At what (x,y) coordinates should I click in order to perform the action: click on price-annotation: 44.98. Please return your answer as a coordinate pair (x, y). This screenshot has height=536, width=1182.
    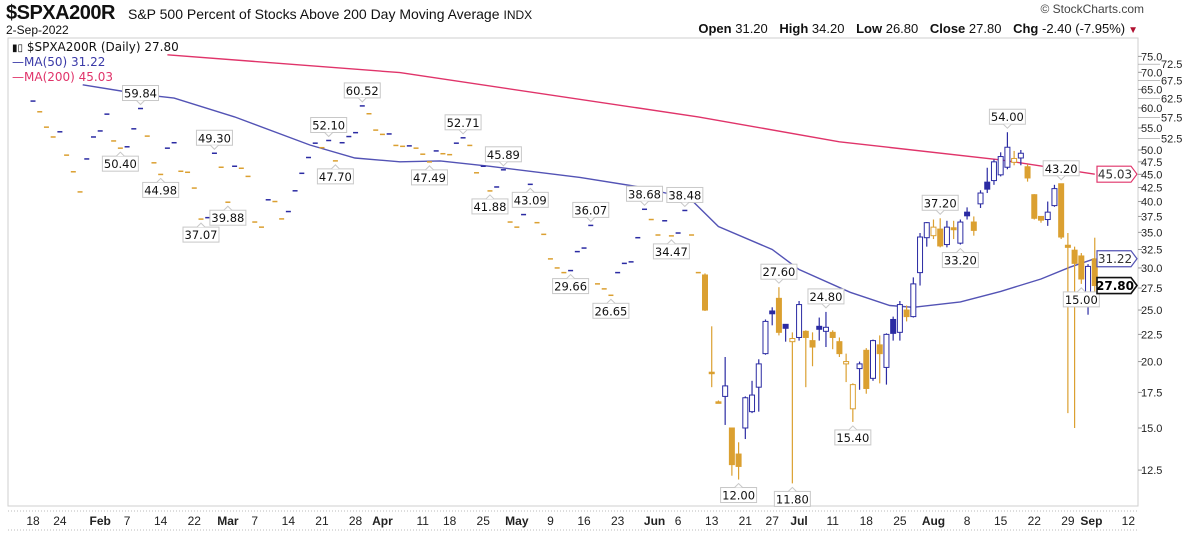
    Looking at the image, I should click on (161, 187).